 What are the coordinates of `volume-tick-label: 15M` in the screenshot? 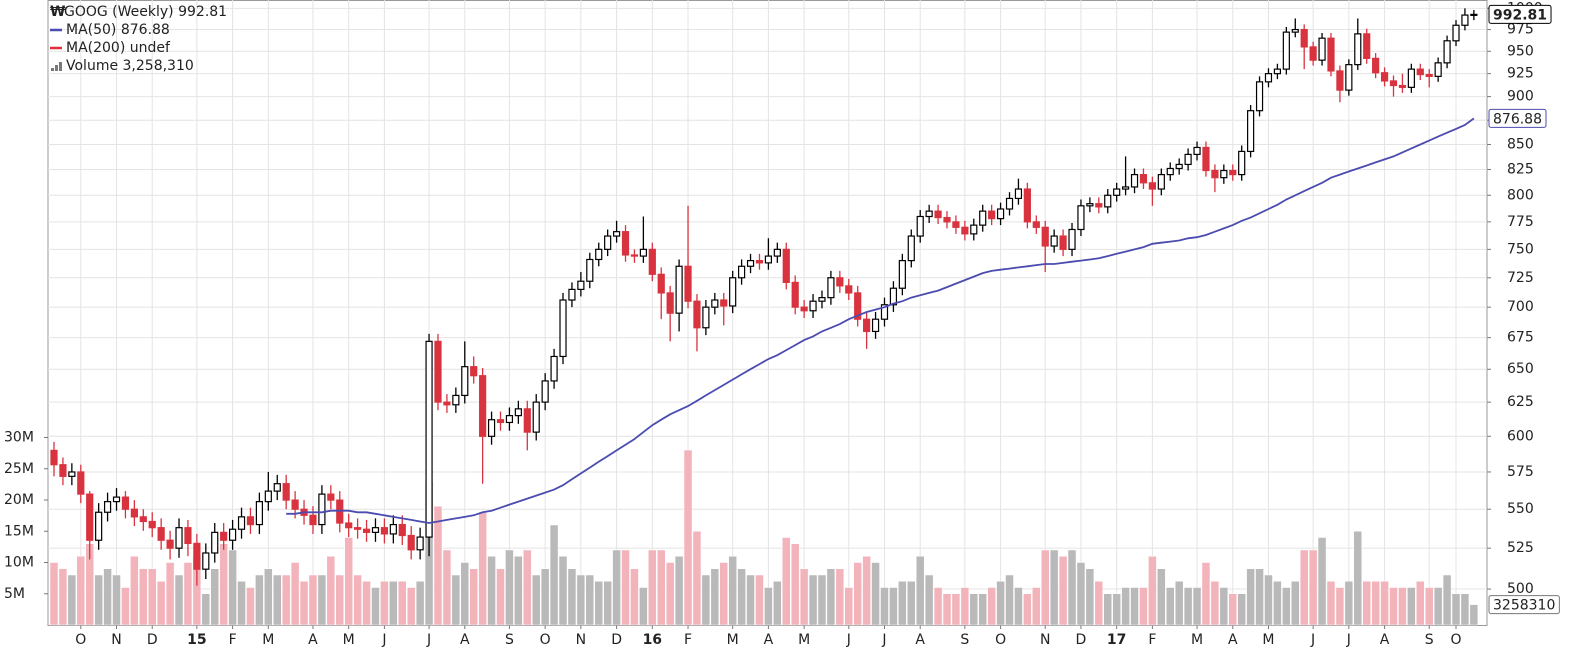 It's located at (19, 531).